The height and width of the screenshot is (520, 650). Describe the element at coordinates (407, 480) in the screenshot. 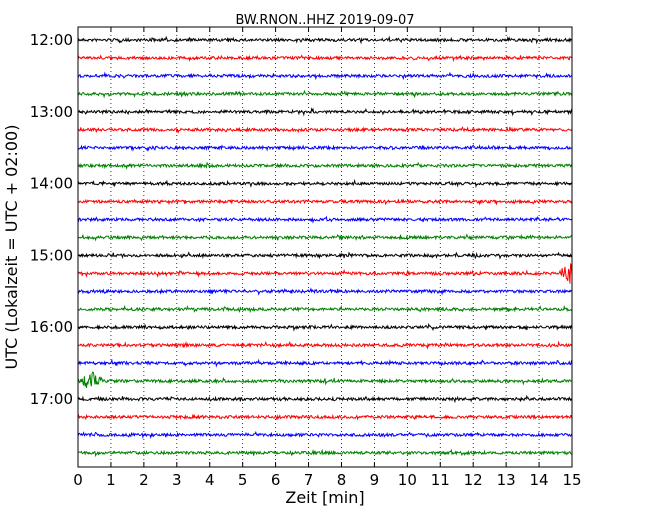

I see `x-tick-label: 10` at that location.